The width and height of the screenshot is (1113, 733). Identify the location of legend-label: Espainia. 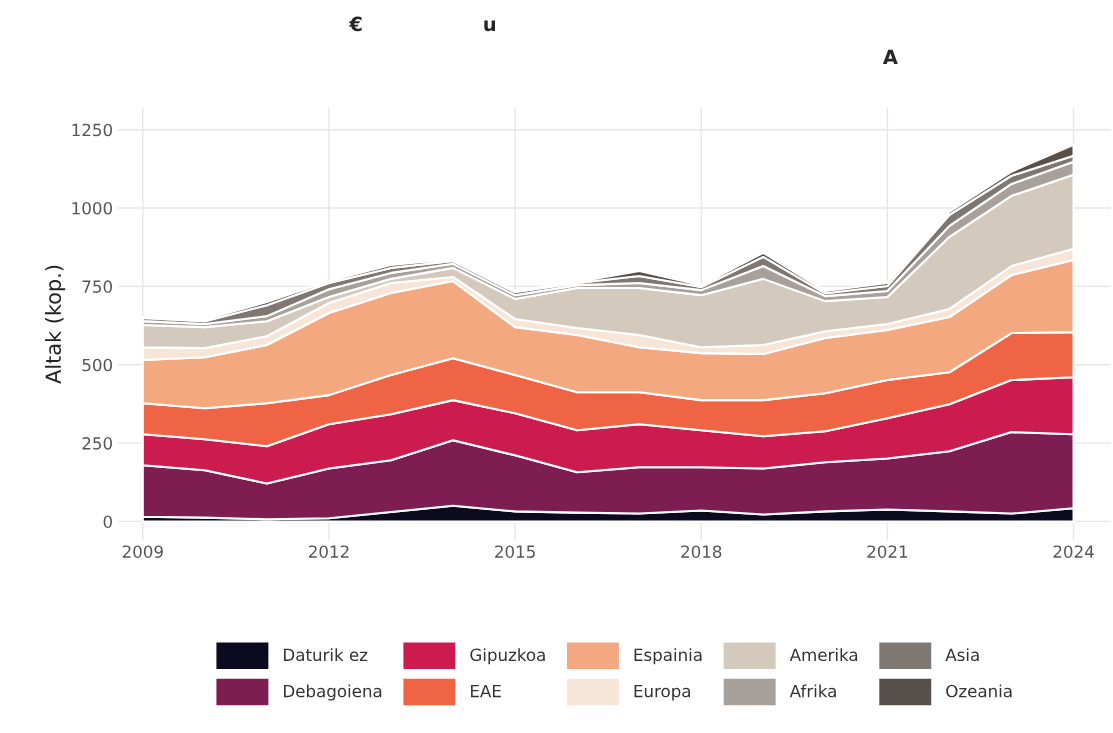
(668, 656).